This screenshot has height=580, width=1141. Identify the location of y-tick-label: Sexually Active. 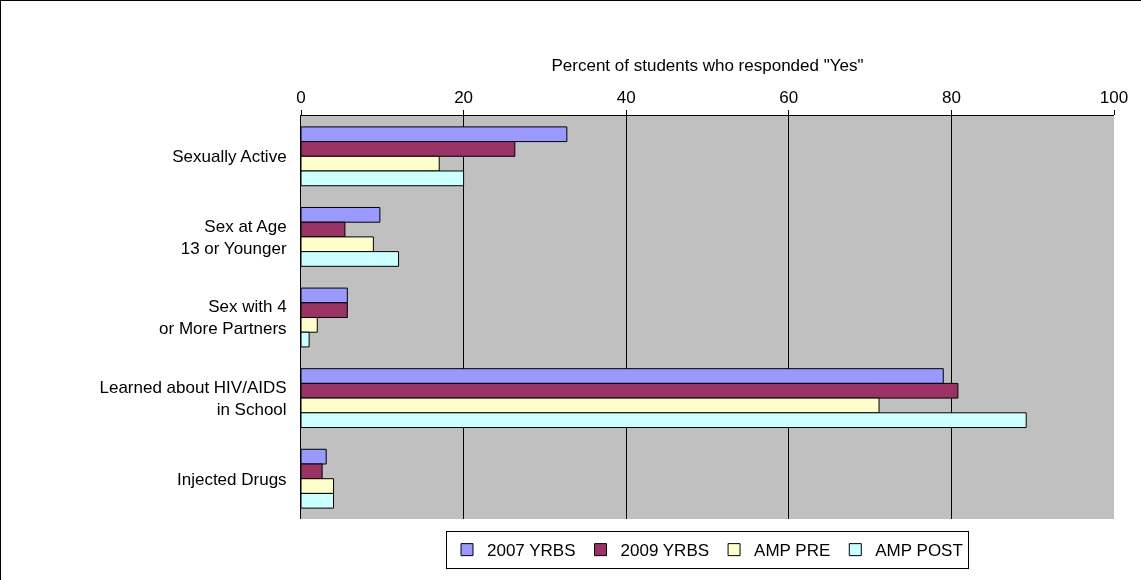
(229, 157).